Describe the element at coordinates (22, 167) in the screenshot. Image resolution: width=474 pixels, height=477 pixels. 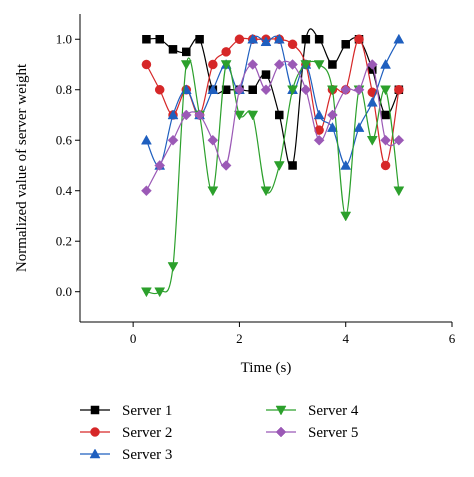
I see `y-axis-label: Normalized value of server weight` at that location.